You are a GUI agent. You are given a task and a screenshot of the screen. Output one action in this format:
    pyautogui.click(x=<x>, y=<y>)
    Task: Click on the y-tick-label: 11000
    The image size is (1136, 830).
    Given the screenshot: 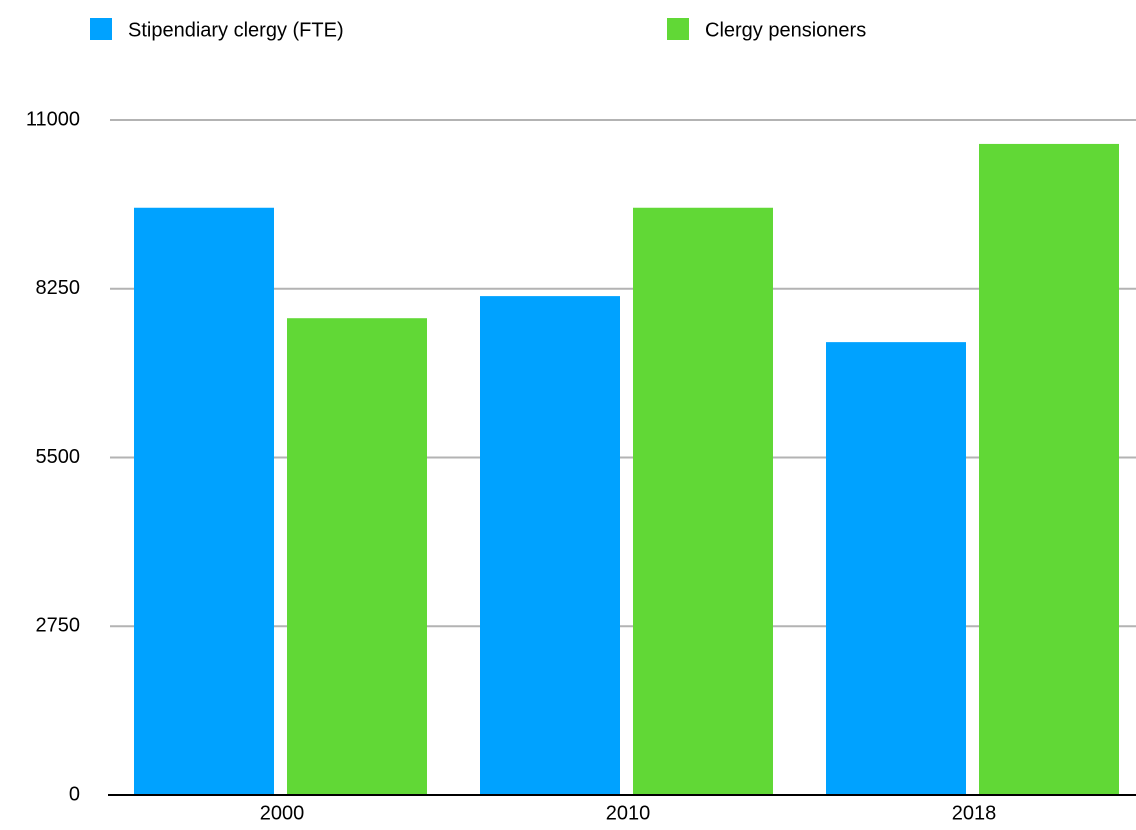 What is the action you would take?
    pyautogui.click(x=53, y=119)
    